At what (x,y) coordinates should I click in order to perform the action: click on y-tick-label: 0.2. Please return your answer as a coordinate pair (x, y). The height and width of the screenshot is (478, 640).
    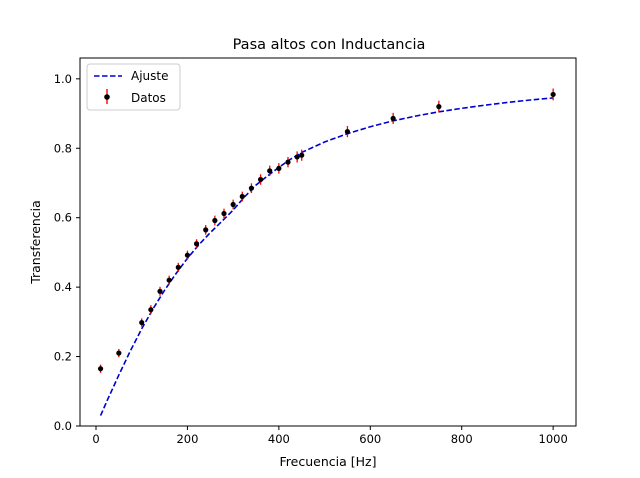
    Looking at the image, I should click on (63, 357).